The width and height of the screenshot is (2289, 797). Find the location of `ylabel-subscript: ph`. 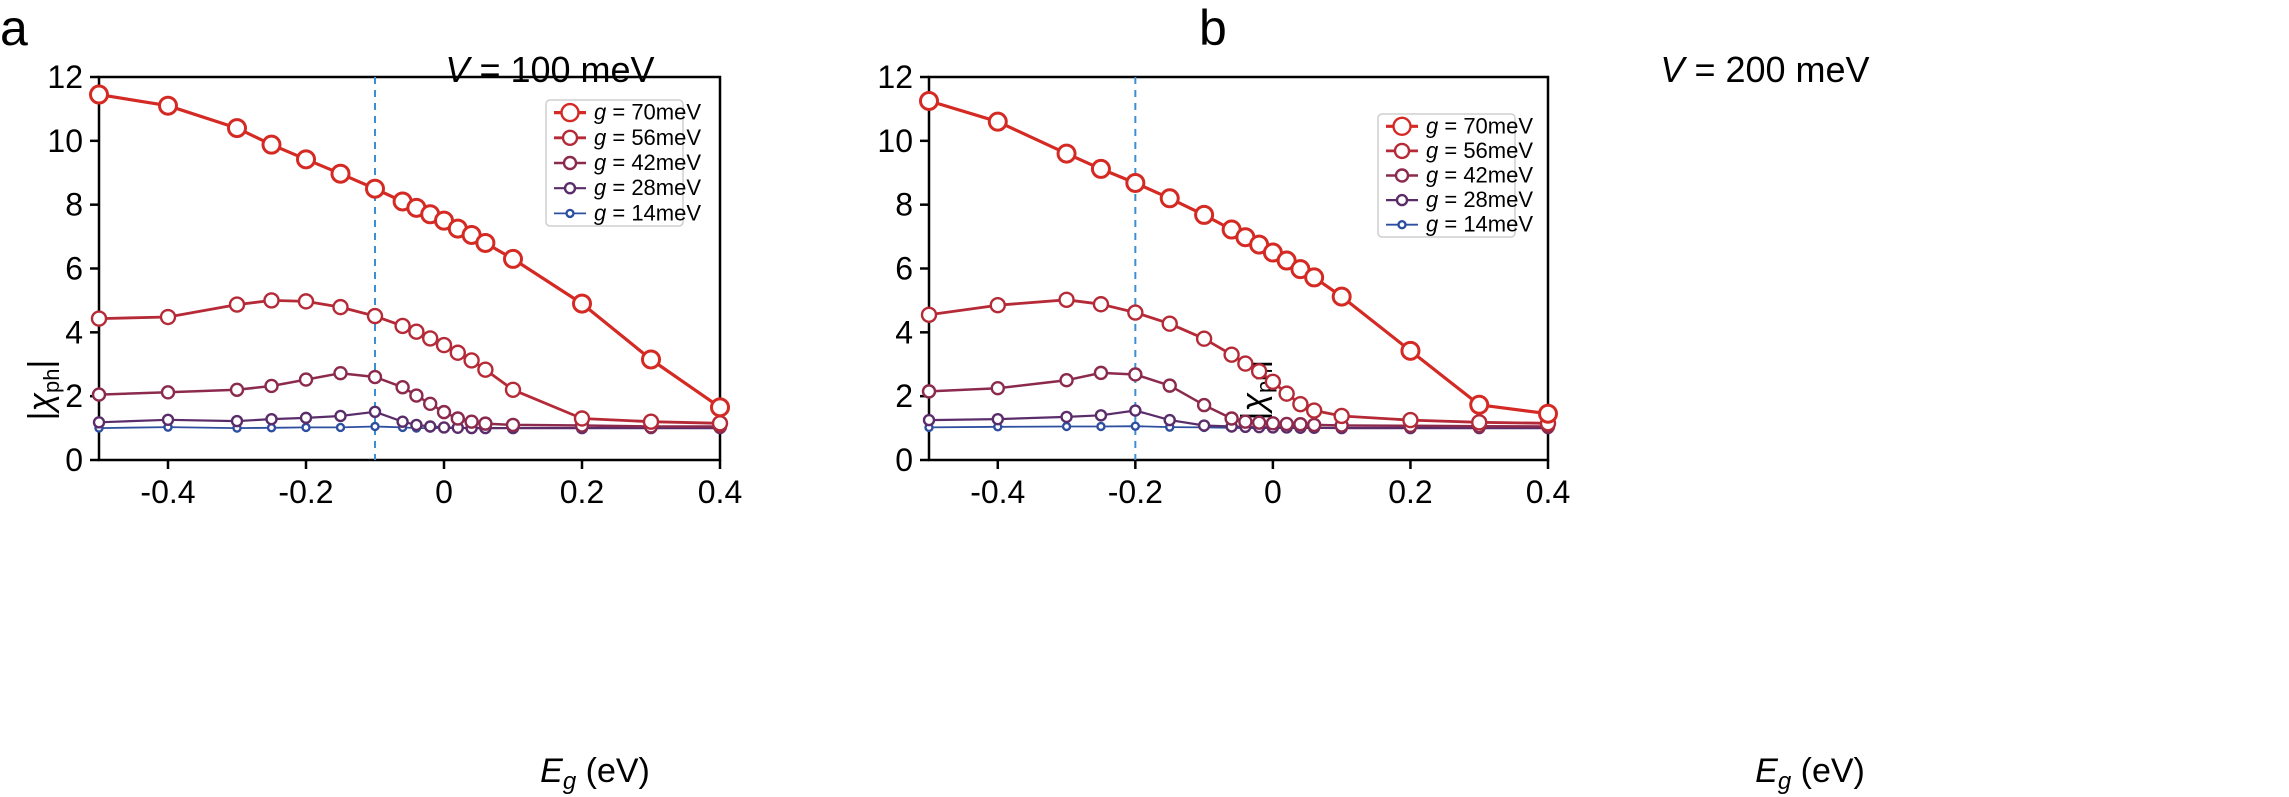

ylabel-subscript: ph is located at coordinates (51, 380).